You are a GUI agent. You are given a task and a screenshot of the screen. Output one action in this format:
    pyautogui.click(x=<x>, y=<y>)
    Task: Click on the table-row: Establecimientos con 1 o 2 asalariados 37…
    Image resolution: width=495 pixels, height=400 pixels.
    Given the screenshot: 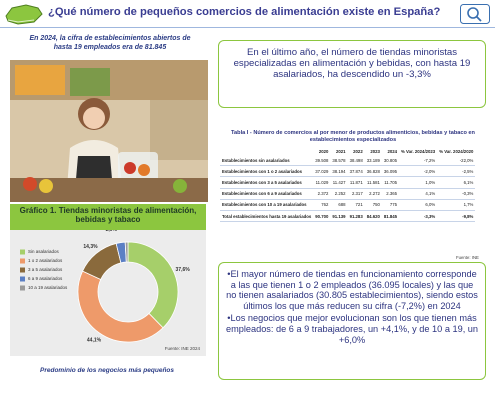 What is the action you would take?
    pyautogui.click(x=348, y=171)
    